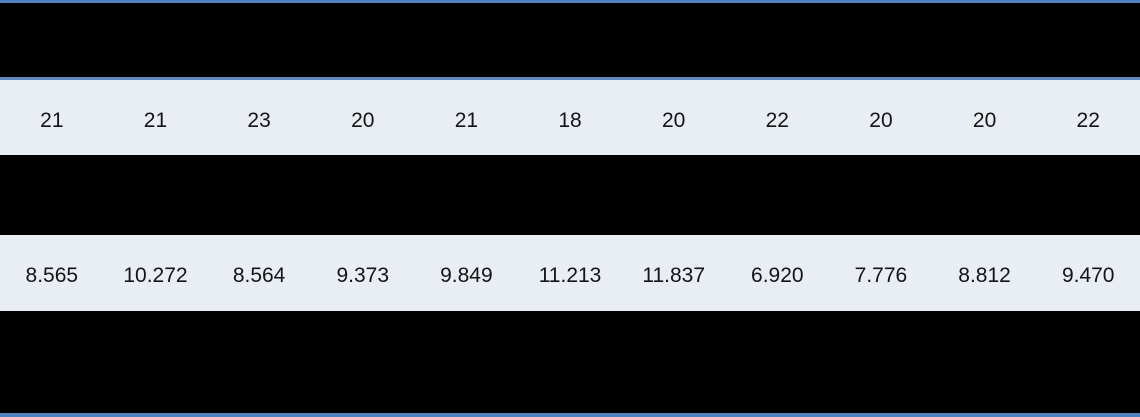  Describe the element at coordinates (155, 275) in the screenshot. I see `table-cell: 10.272` at that location.